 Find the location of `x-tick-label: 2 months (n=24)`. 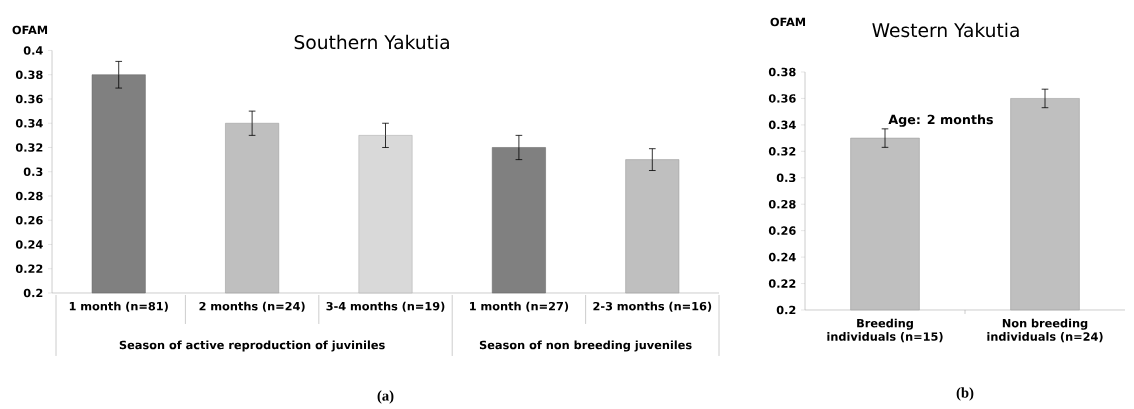

x-tick-label: 2 months (n=24) is located at coordinates (252, 306).